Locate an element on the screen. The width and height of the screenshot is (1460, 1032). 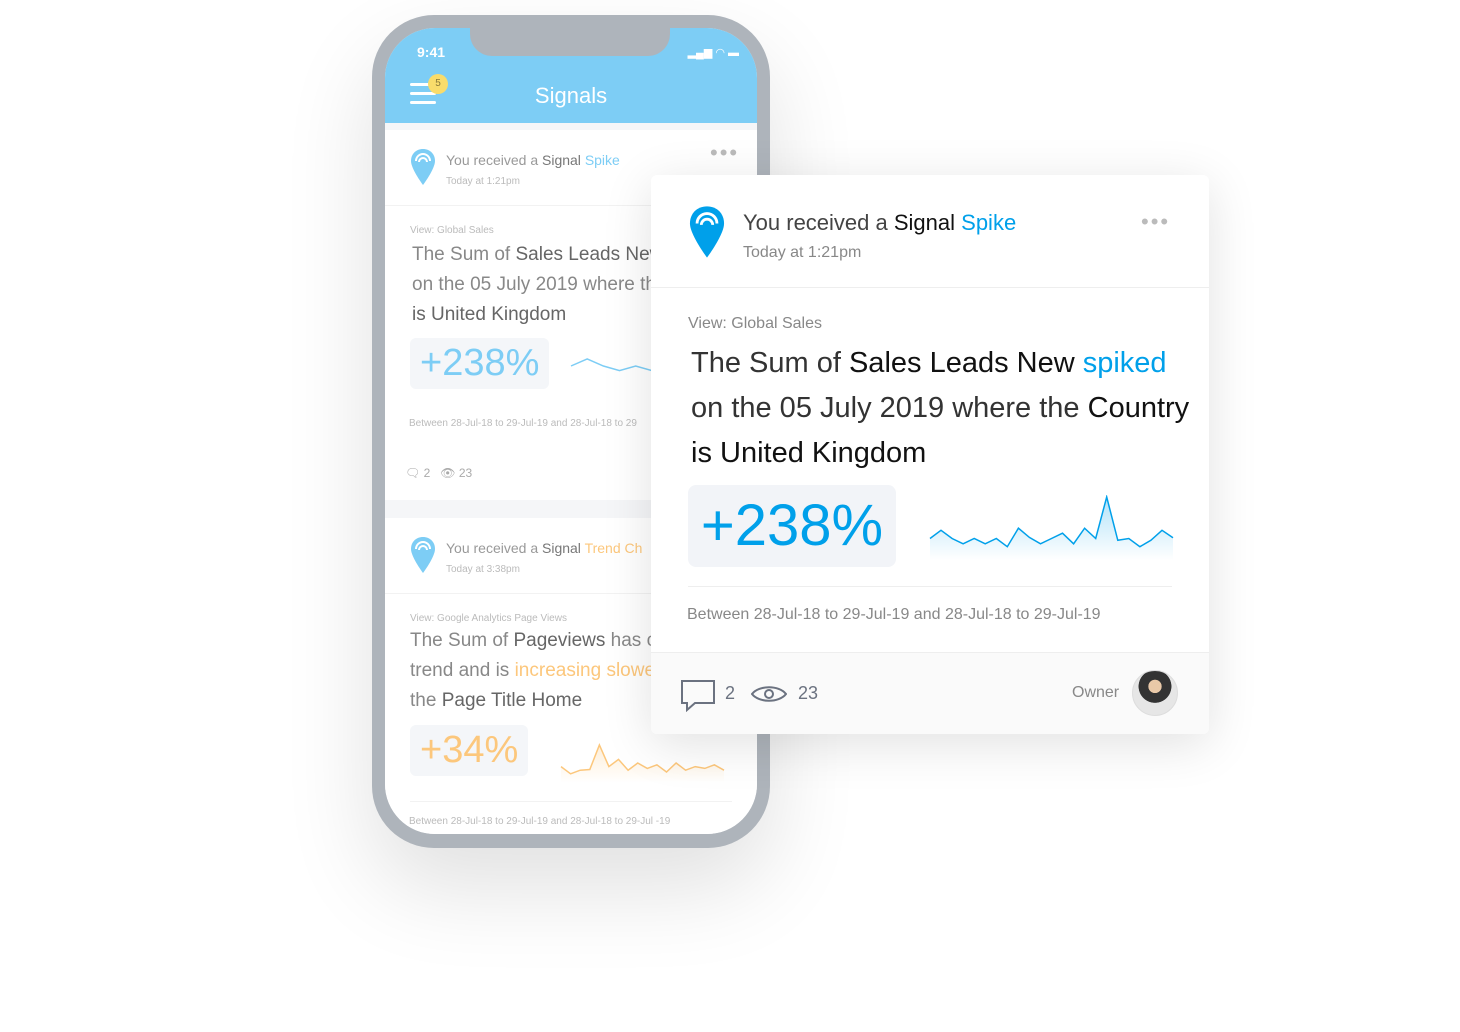
owner-avatar is located at coordinates (1155, 693).